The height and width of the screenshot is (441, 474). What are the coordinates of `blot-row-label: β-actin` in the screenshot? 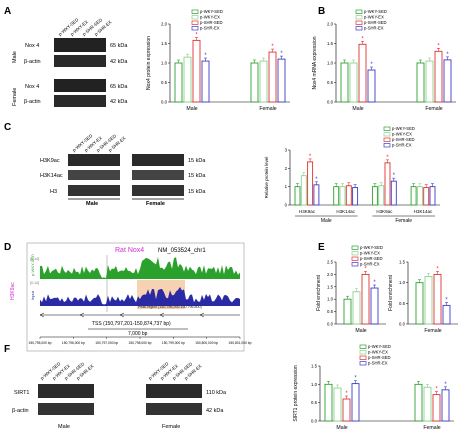 It's located at (32, 102).